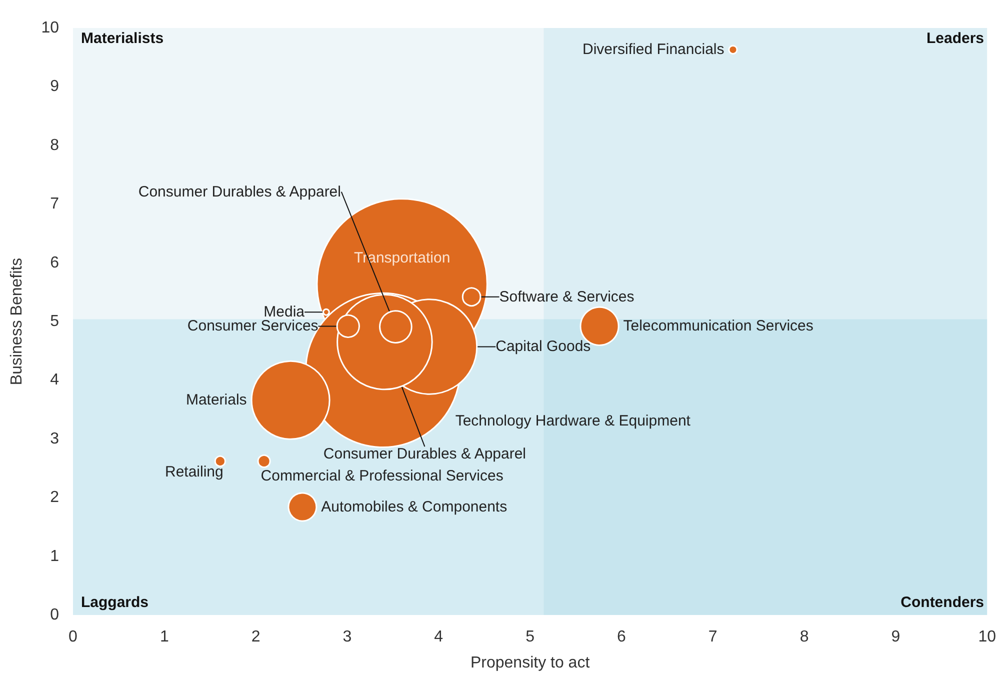 The height and width of the screenshot is (679, 999). Describe the element at coordinates (17, 322) in the screenshot. I see `y-axis-title: Business Benefits` at that location.